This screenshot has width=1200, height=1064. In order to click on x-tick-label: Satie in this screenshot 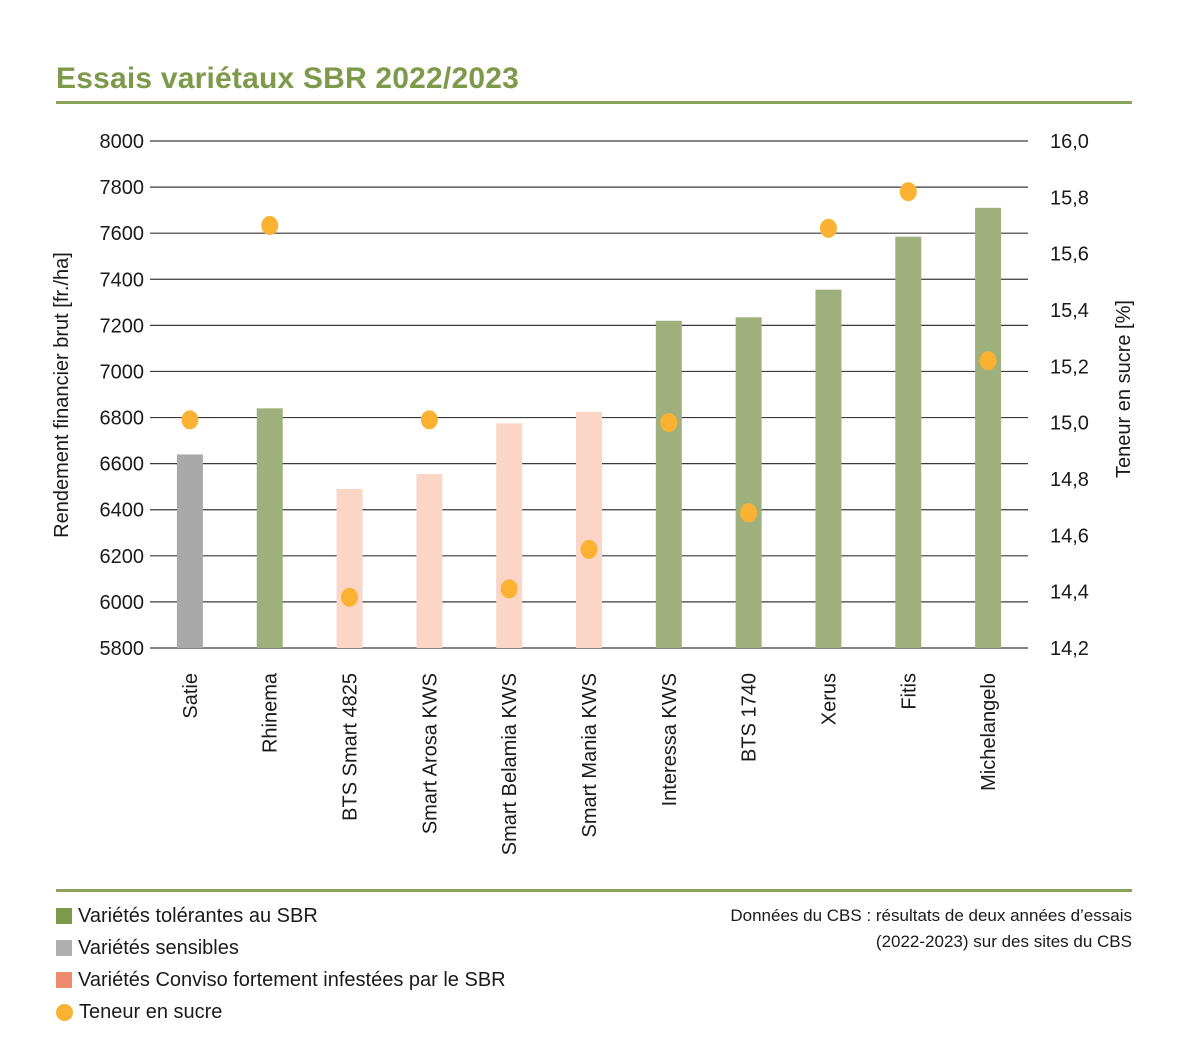, I will do `click(191, 696)`.